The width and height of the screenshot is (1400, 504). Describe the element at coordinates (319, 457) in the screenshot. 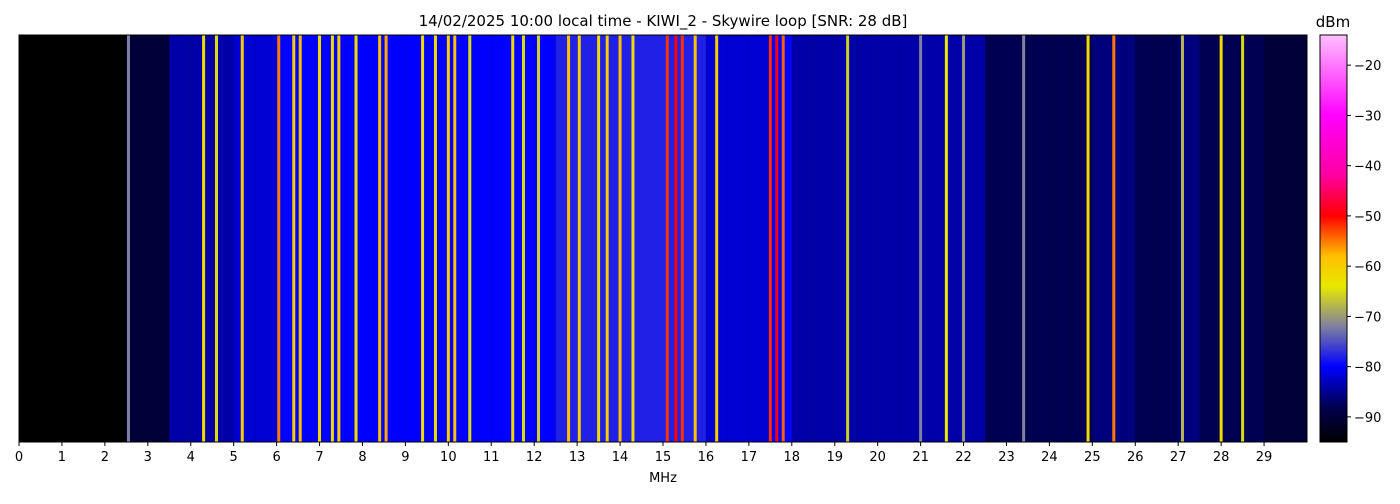

I see `x-tick-label: 7` at that location.